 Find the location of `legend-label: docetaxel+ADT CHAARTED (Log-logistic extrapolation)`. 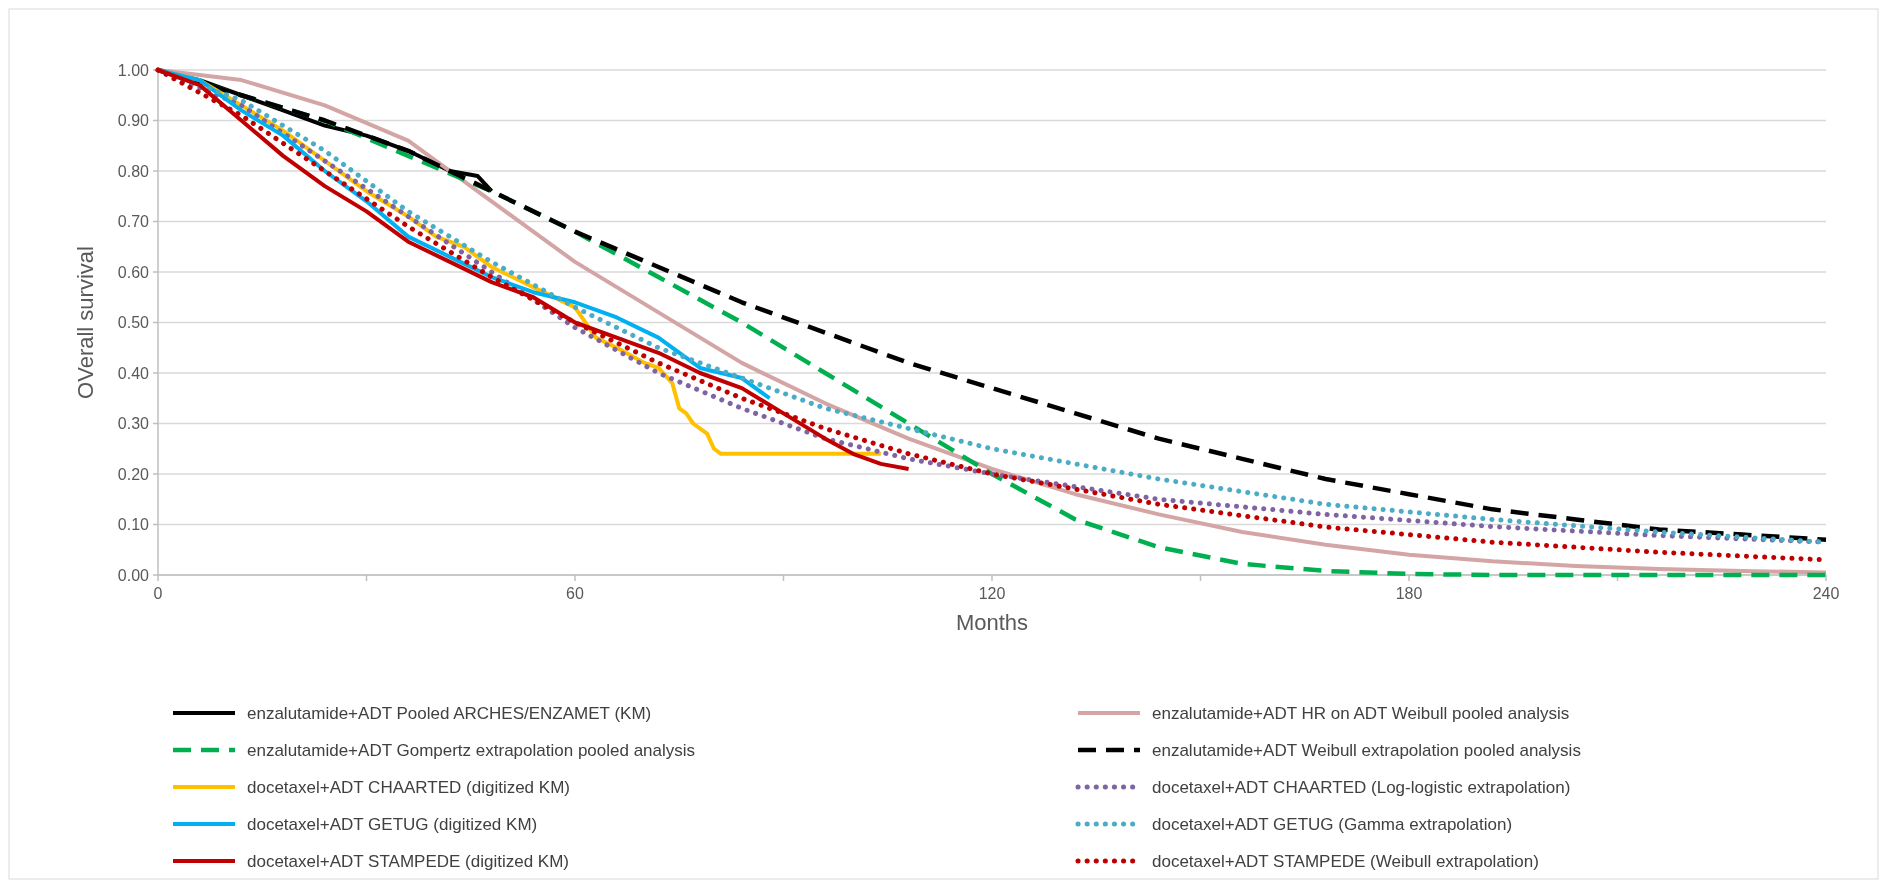

legend-label: docetaxel+ADT CHAARTED (Log-logistic extrapolation) is located at coordinates (1361, 787).